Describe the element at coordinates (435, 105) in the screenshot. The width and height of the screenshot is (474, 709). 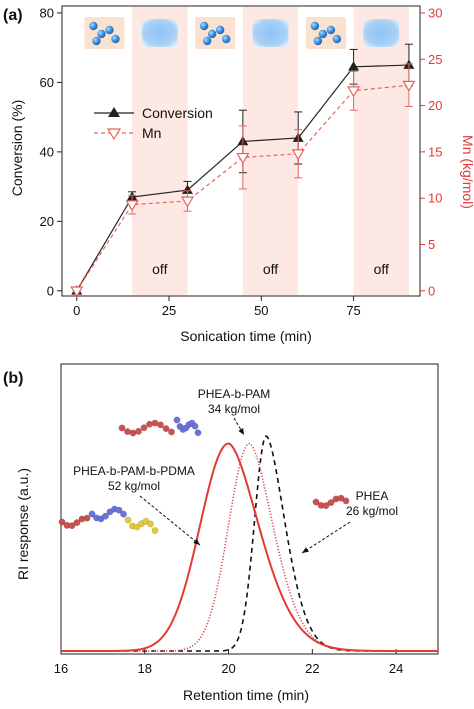
I see `y2-tick-label: 20` at that location.